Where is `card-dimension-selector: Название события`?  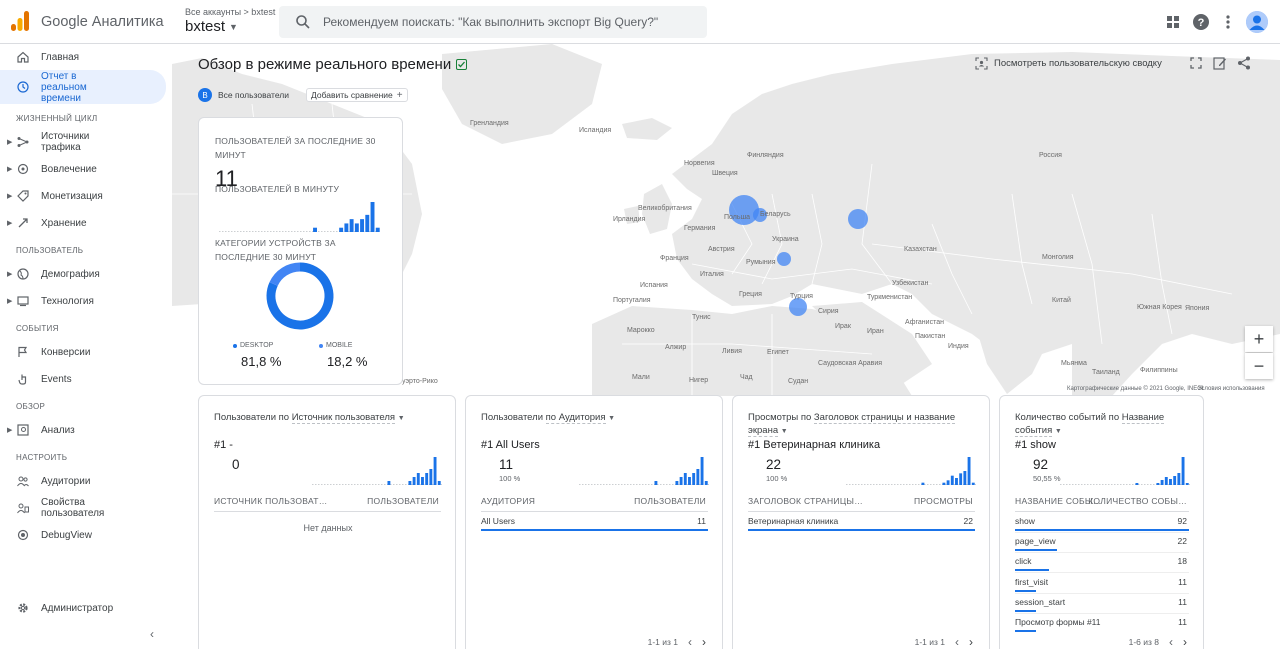
card-dimension-selector: Название события is located at coordinates (1090, 424).